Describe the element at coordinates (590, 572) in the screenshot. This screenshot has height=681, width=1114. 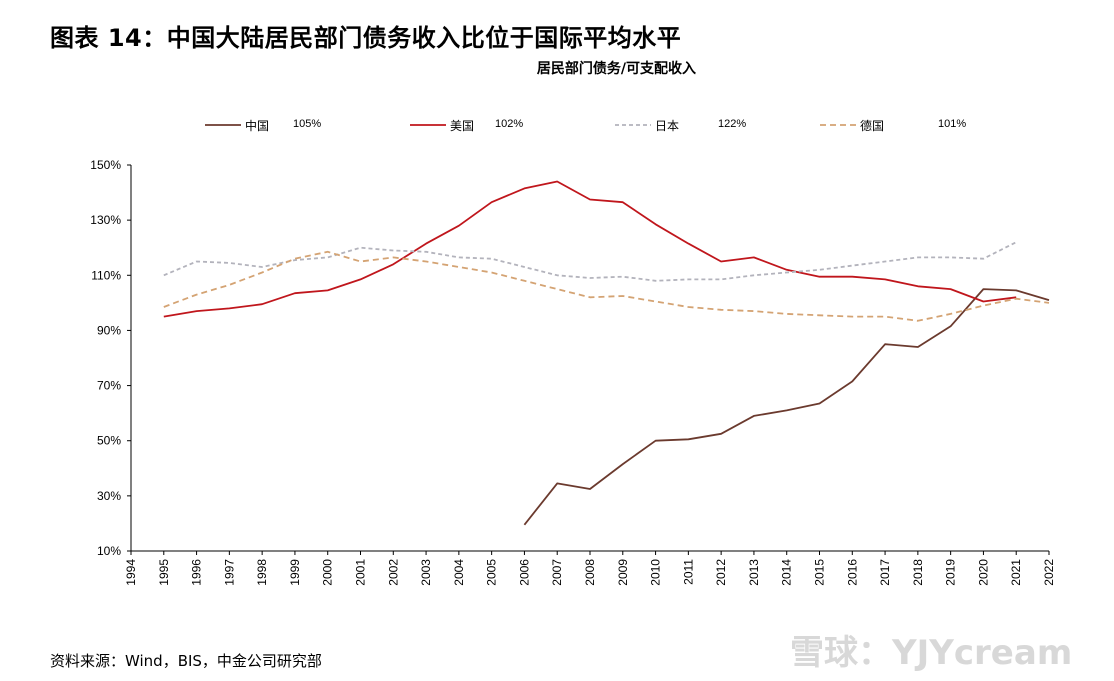
I see `x-tick-label: 2008` at that location.